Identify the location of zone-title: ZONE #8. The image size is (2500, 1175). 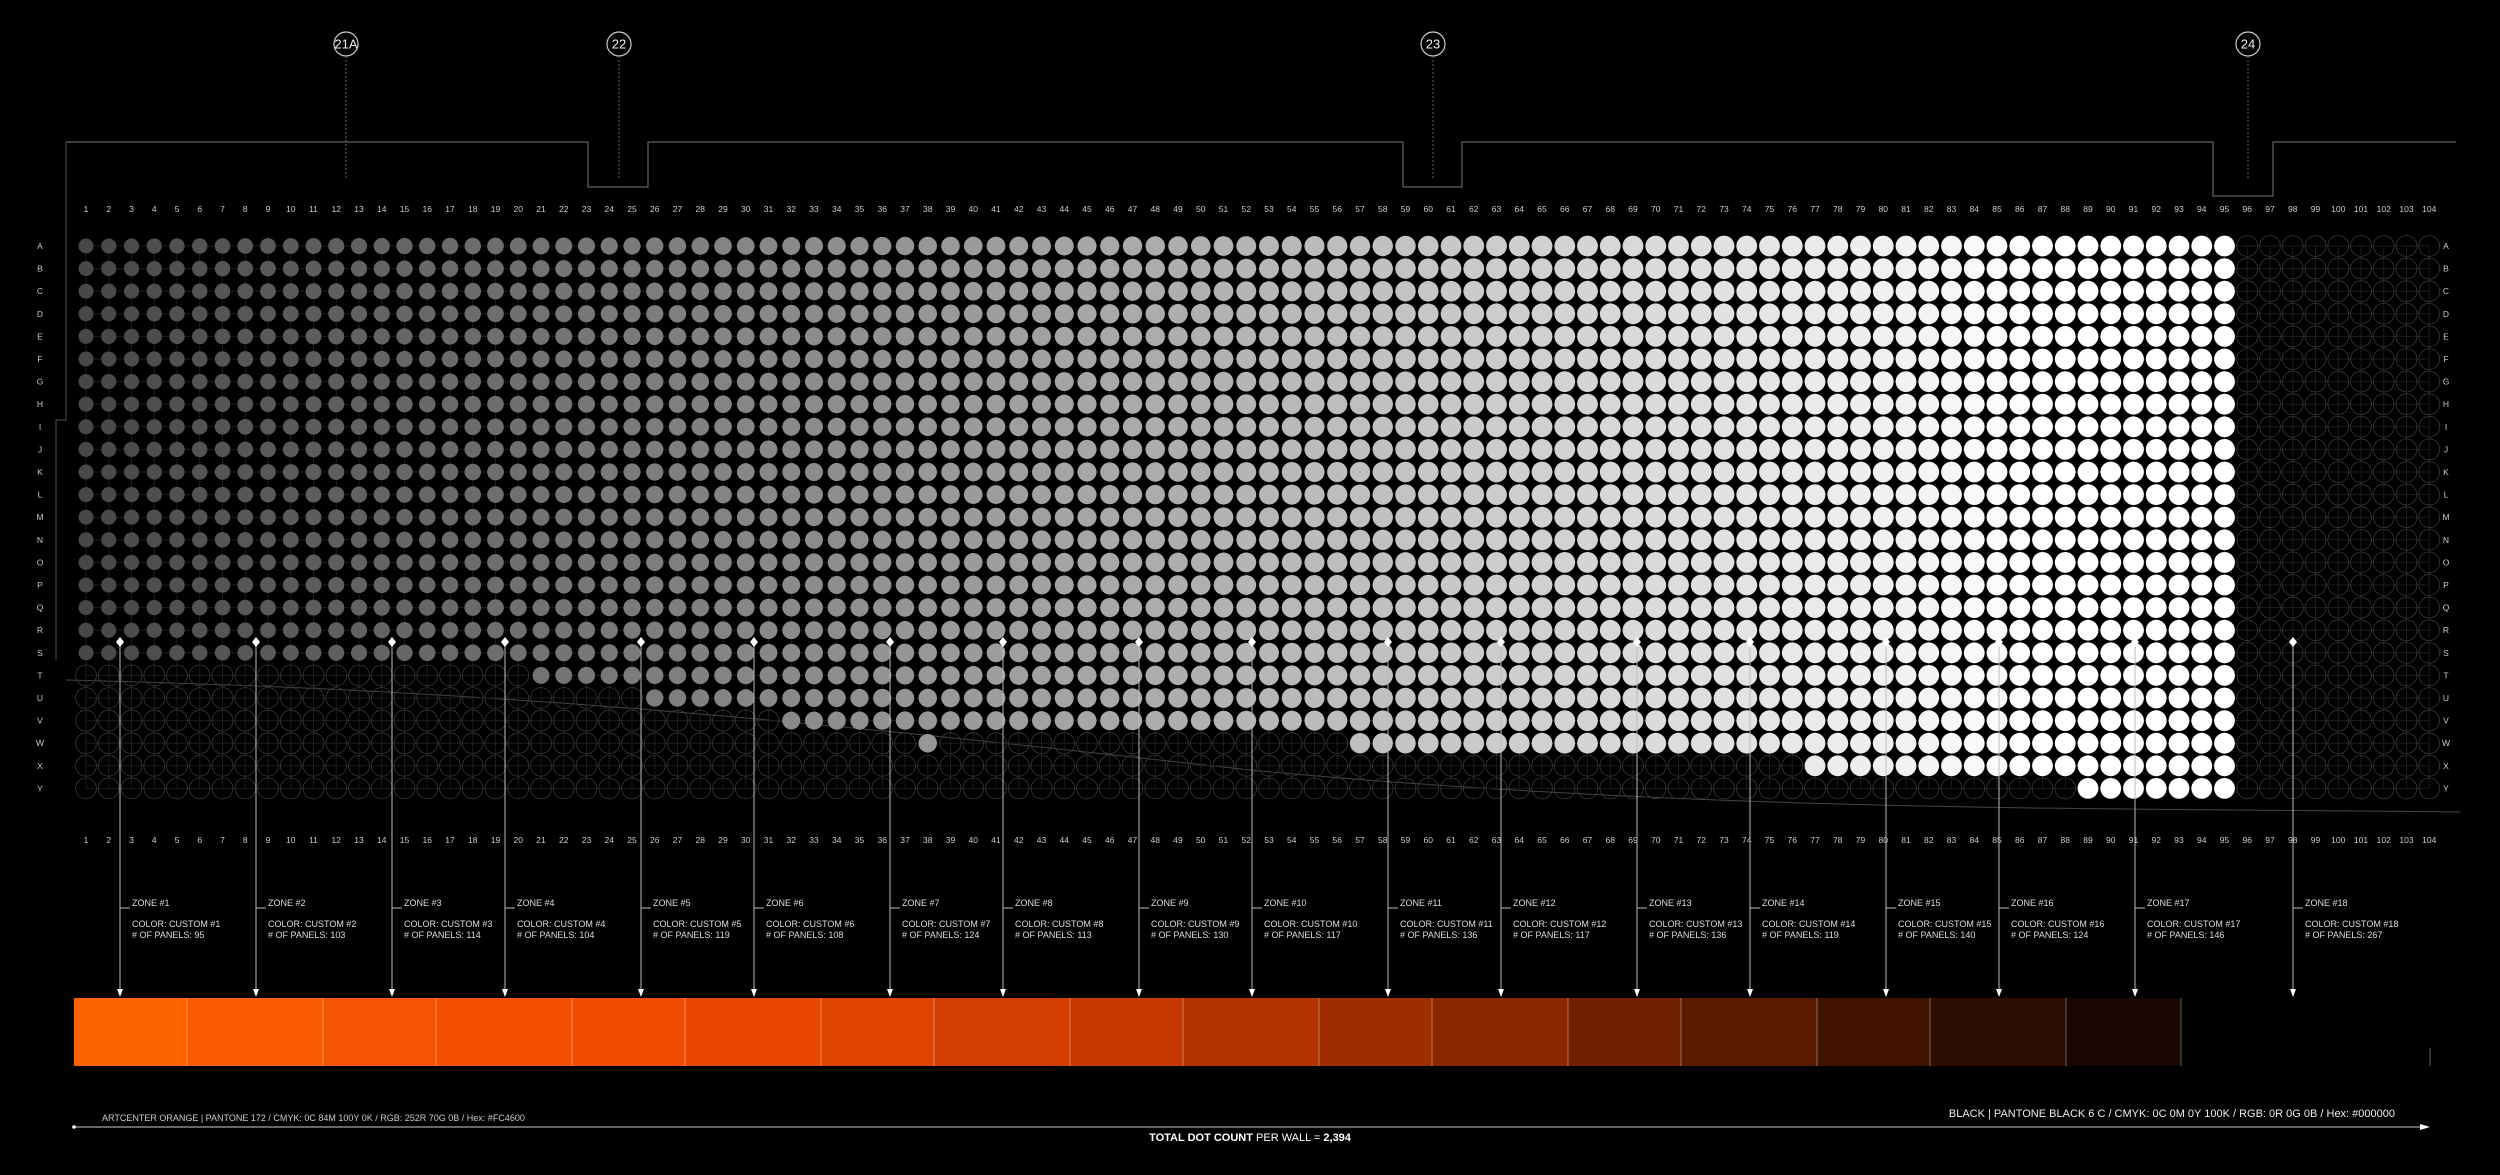
(1034, 903).